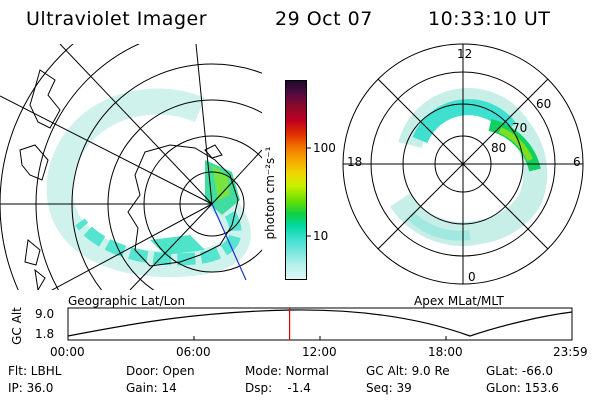  I want to click on colorbar-tick-10: 10, so click(321, 236).